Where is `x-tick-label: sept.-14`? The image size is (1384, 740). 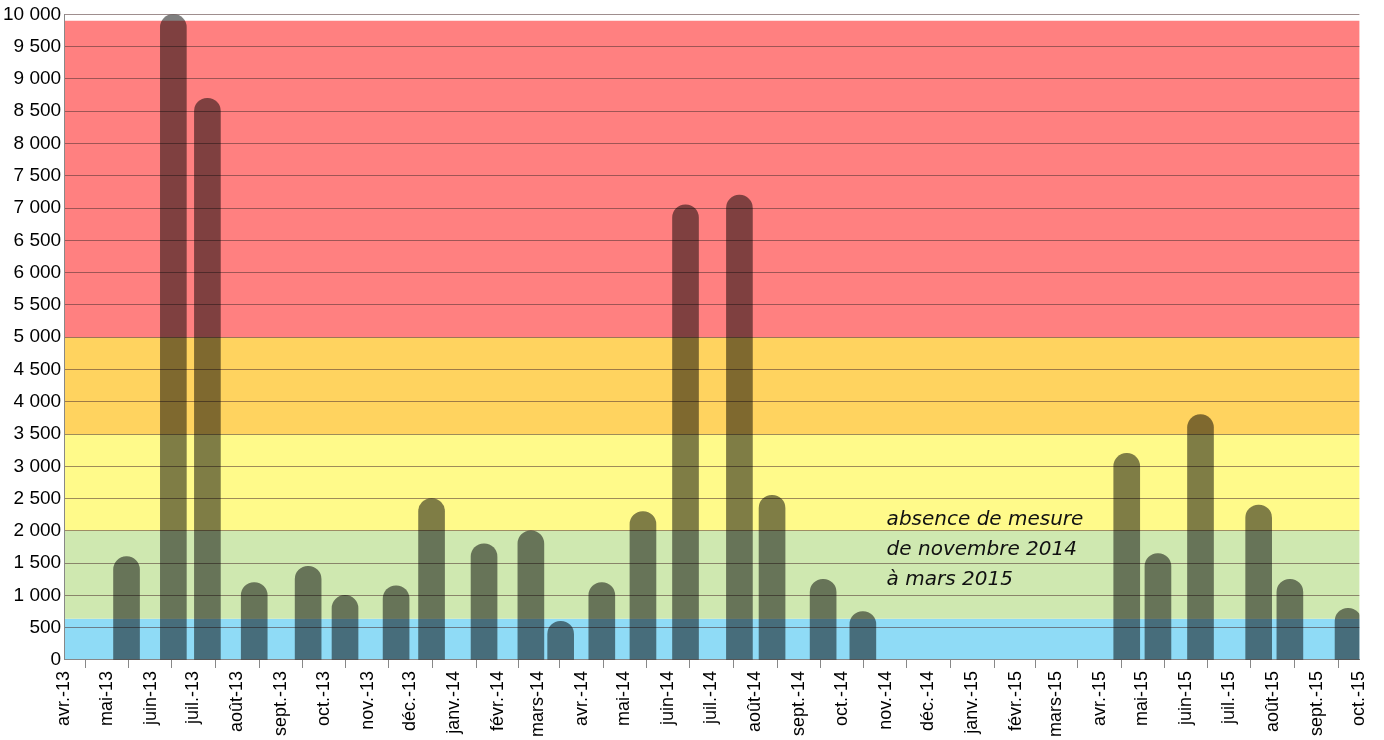
x-tick-label: sept.-14 is located at coordinates (797, 703).